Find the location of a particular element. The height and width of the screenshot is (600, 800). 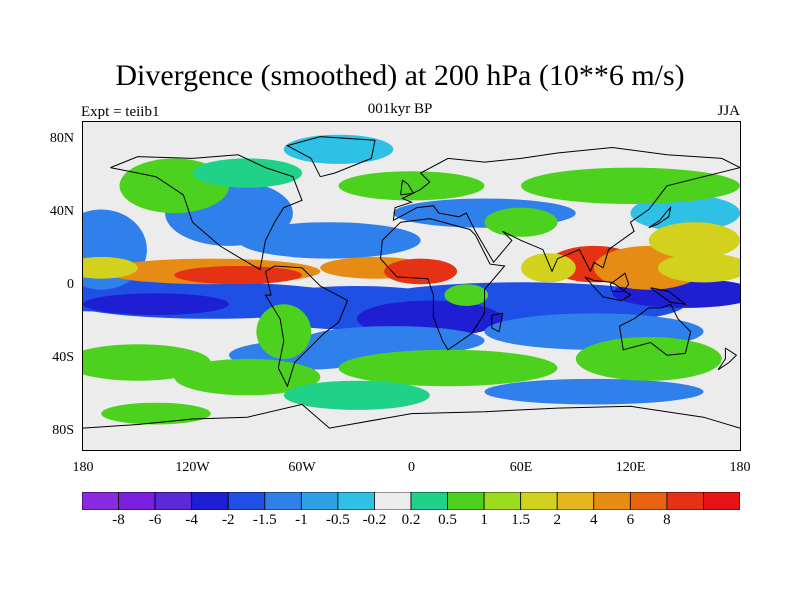

lat-tick-label: 40N is located at coordinates (61, 212).